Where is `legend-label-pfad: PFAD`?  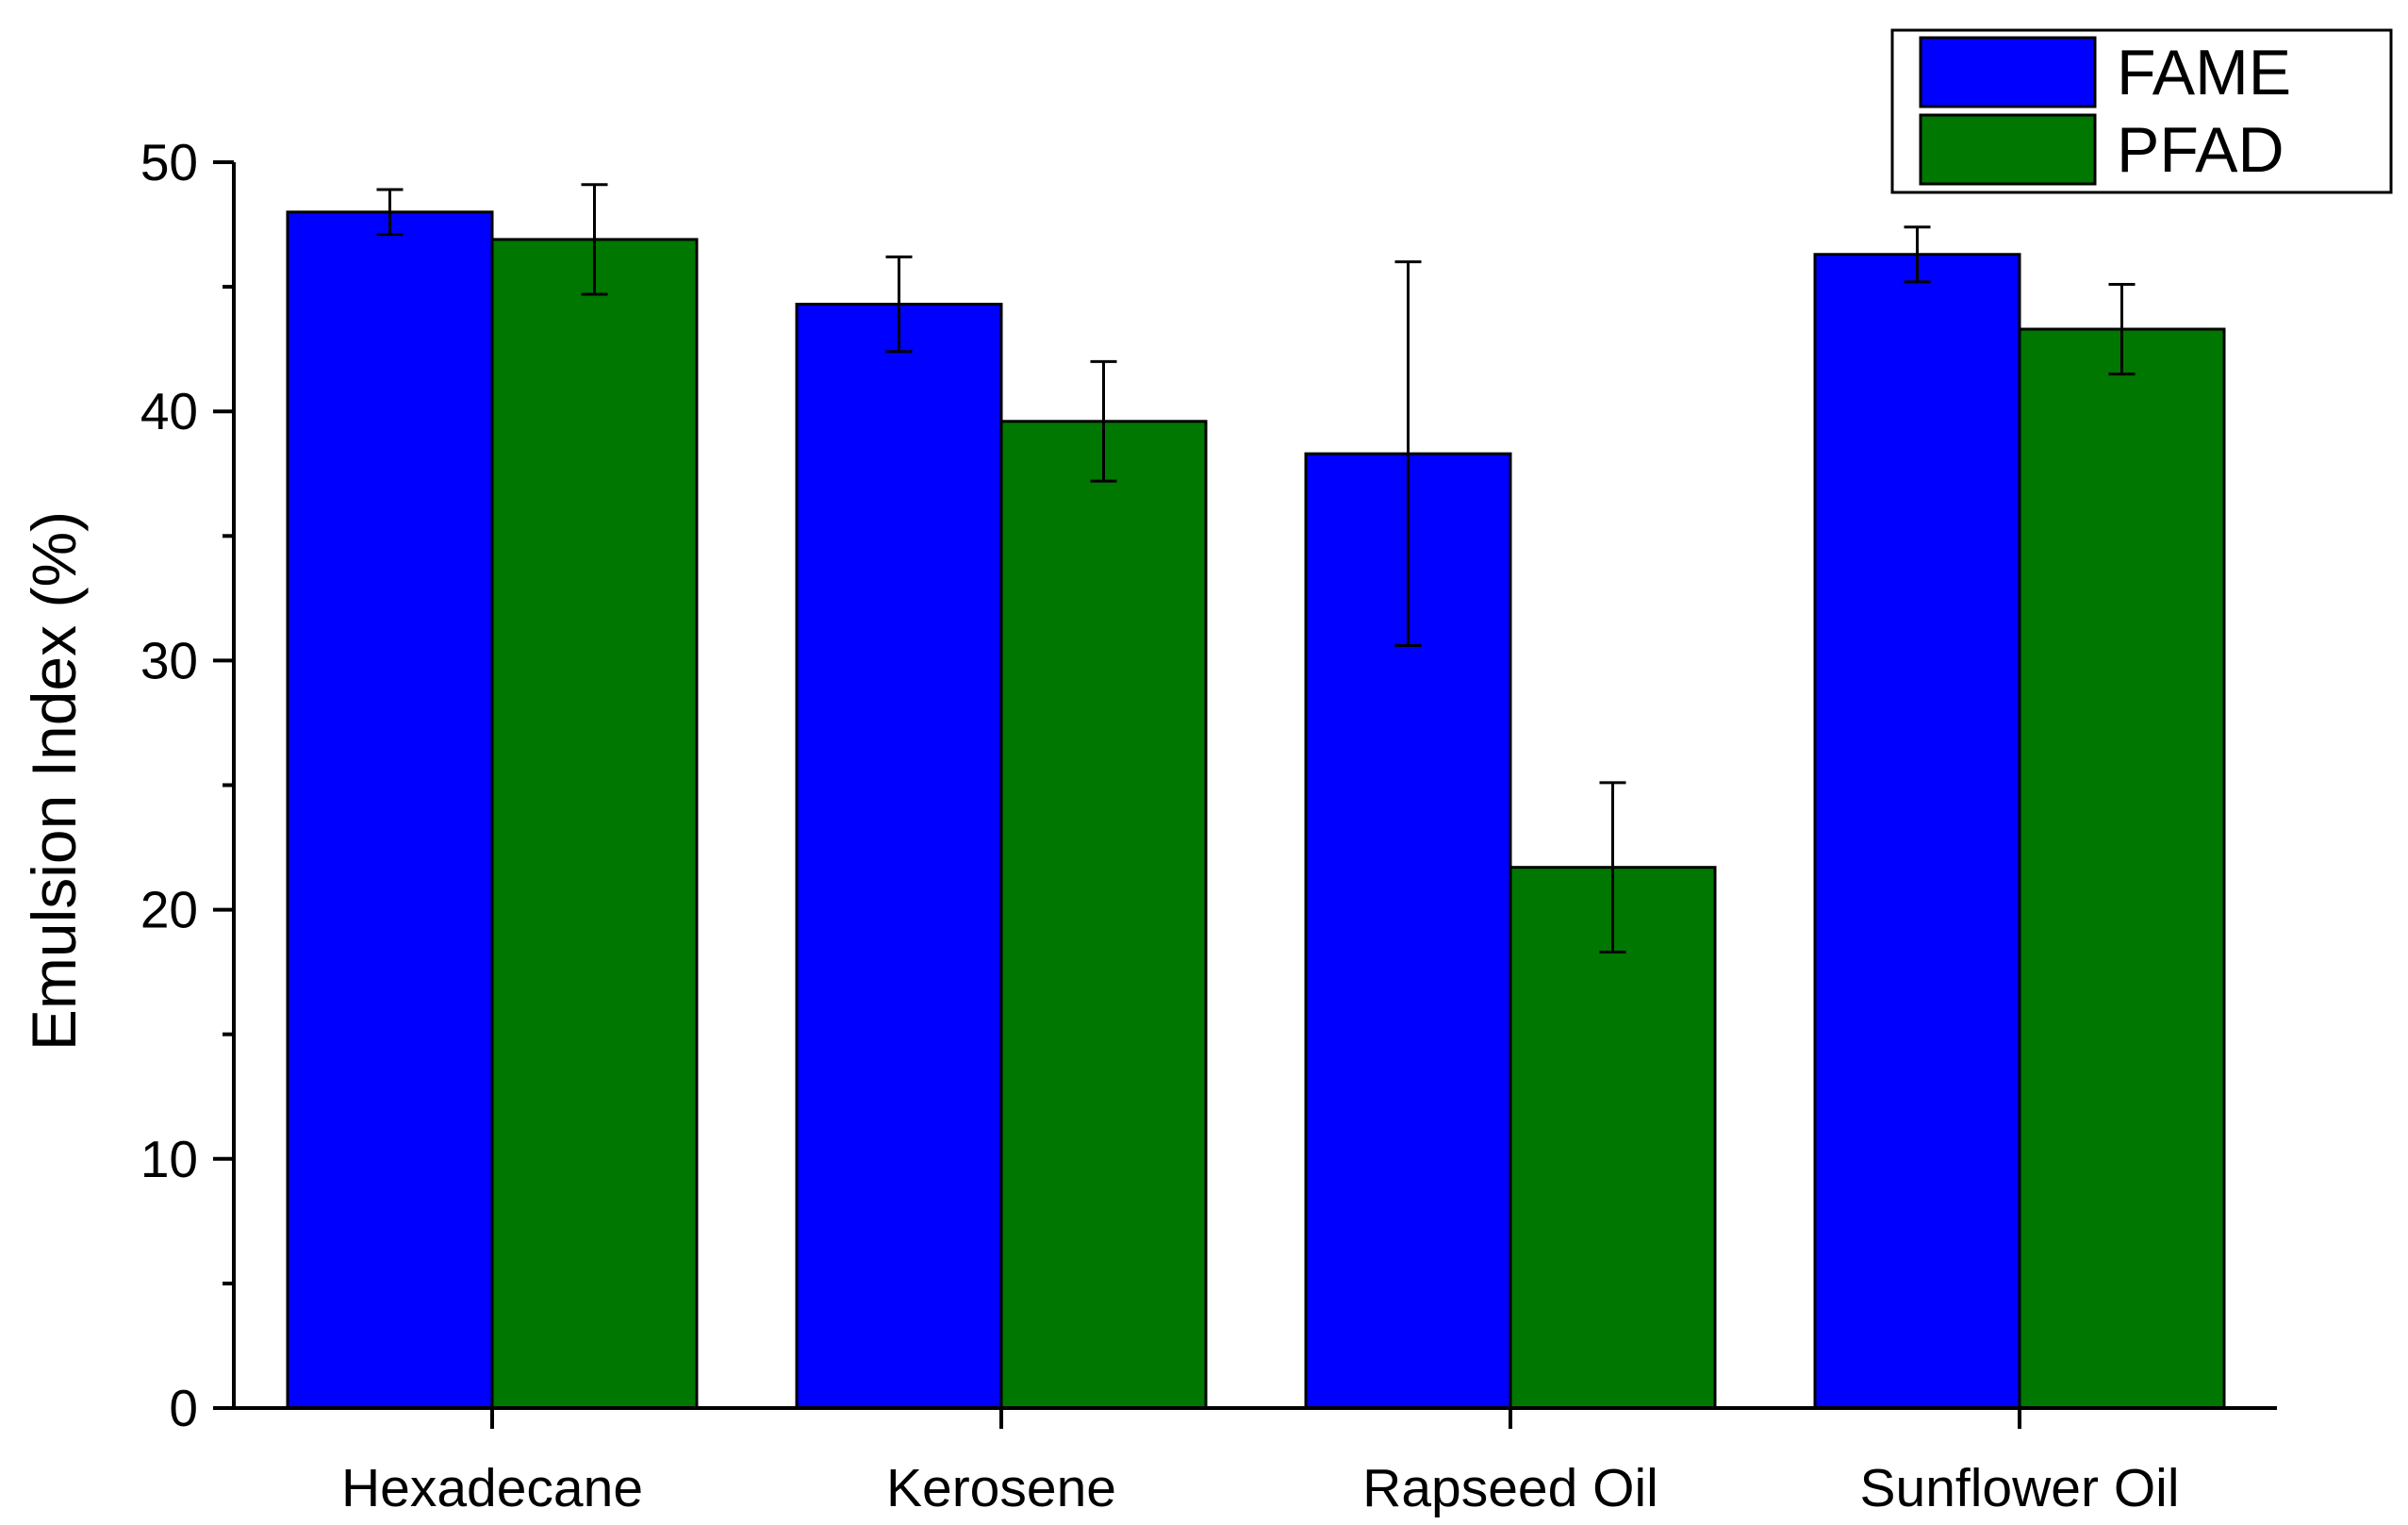 legend-label-pfad: PFAD is located at coordinates (2200, 150).